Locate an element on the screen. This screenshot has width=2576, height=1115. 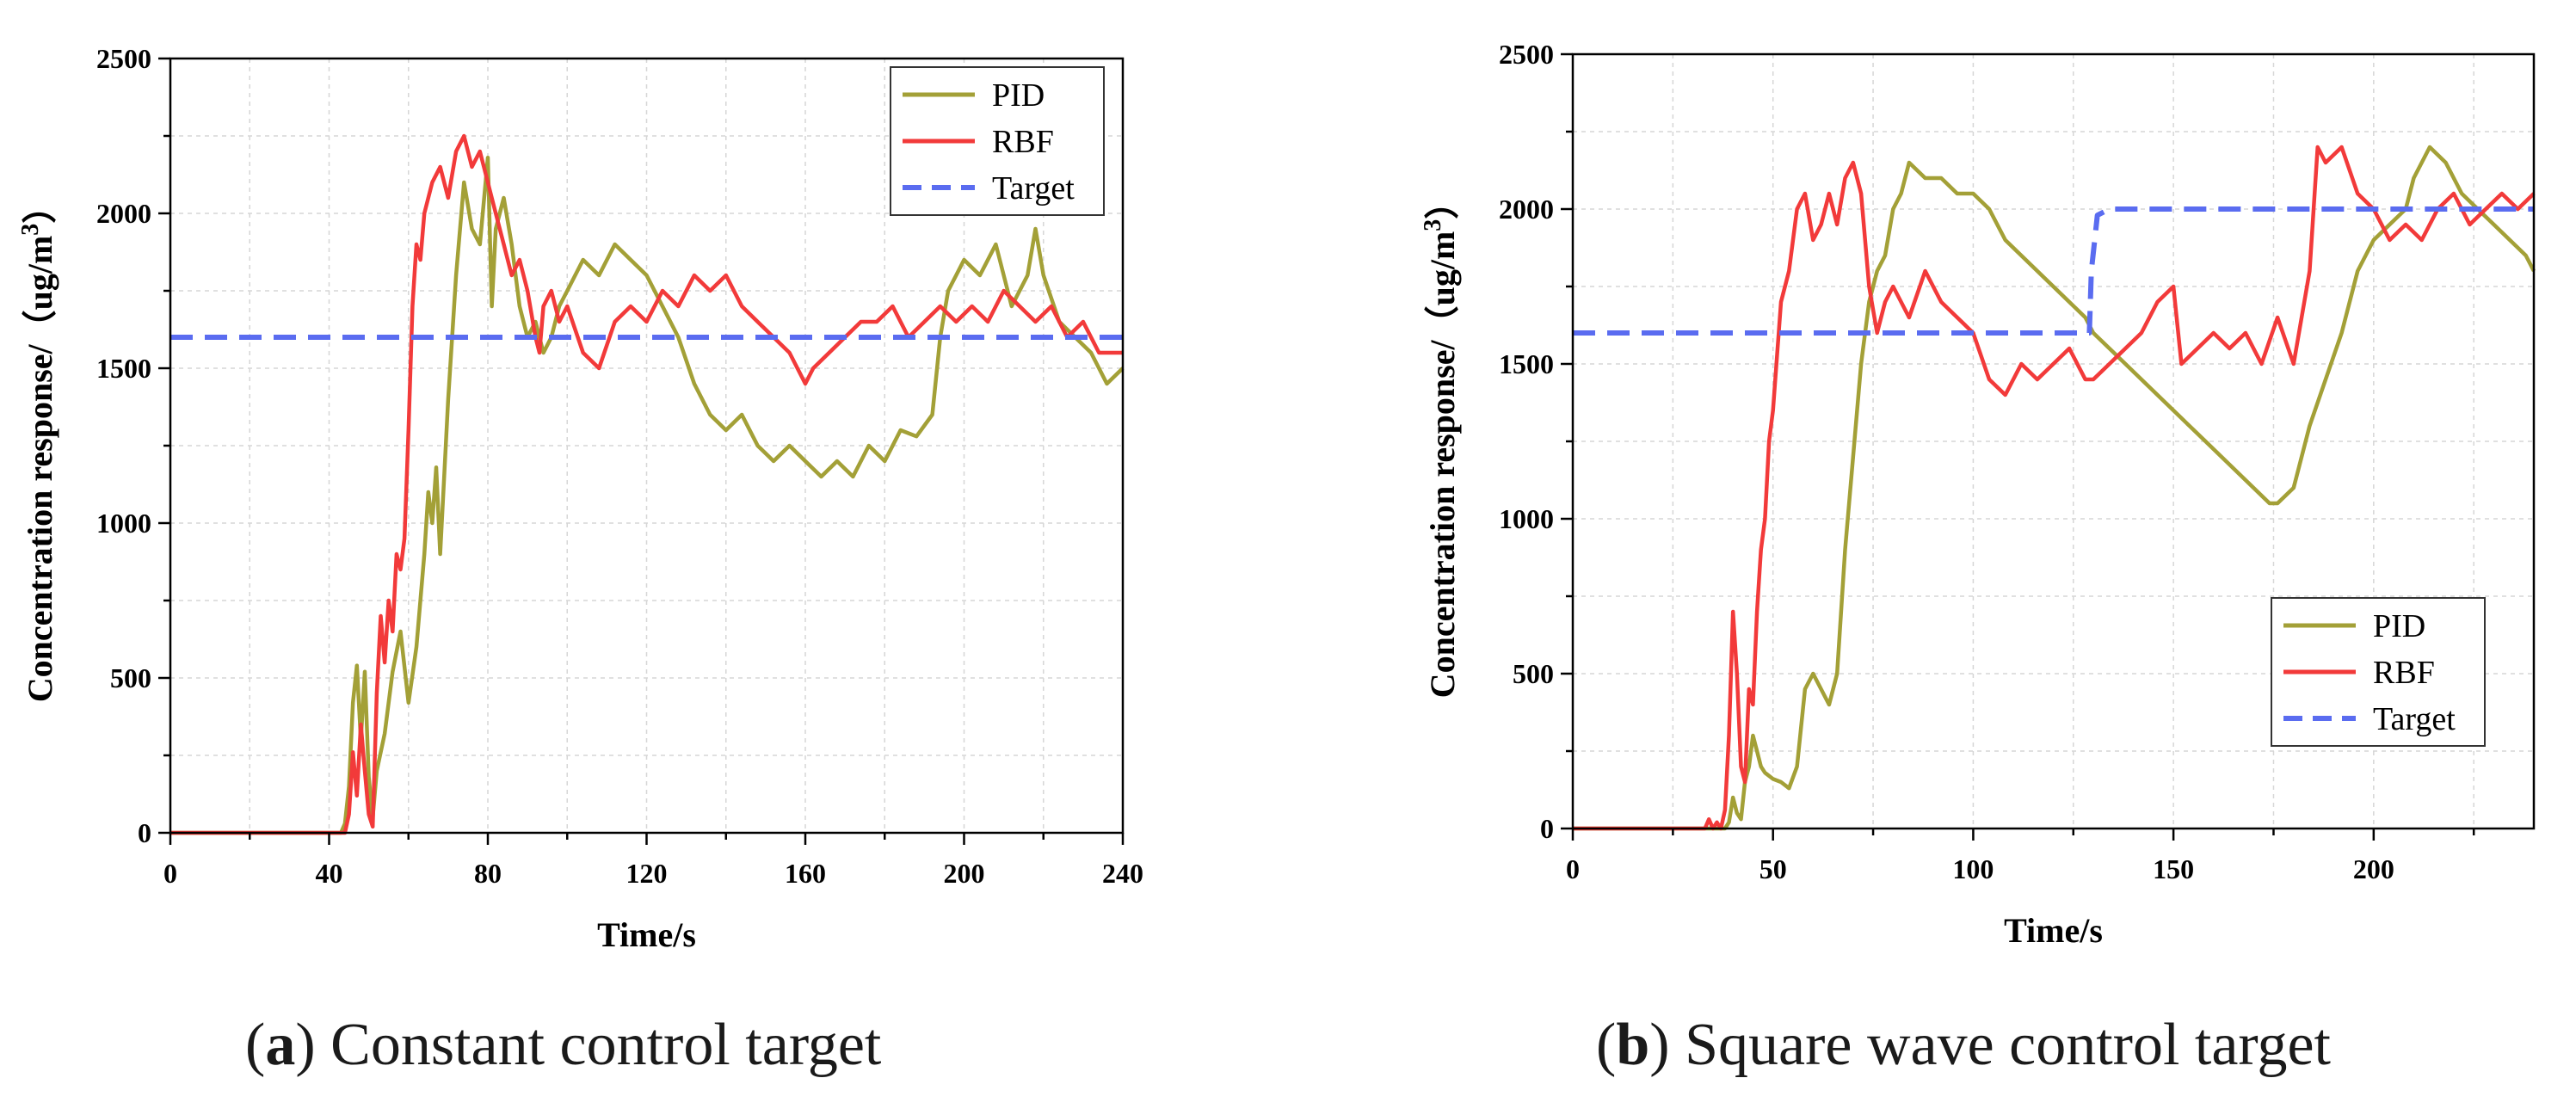
chart-b-ytick-label: 1500 is located at coordinates (1526, 363).